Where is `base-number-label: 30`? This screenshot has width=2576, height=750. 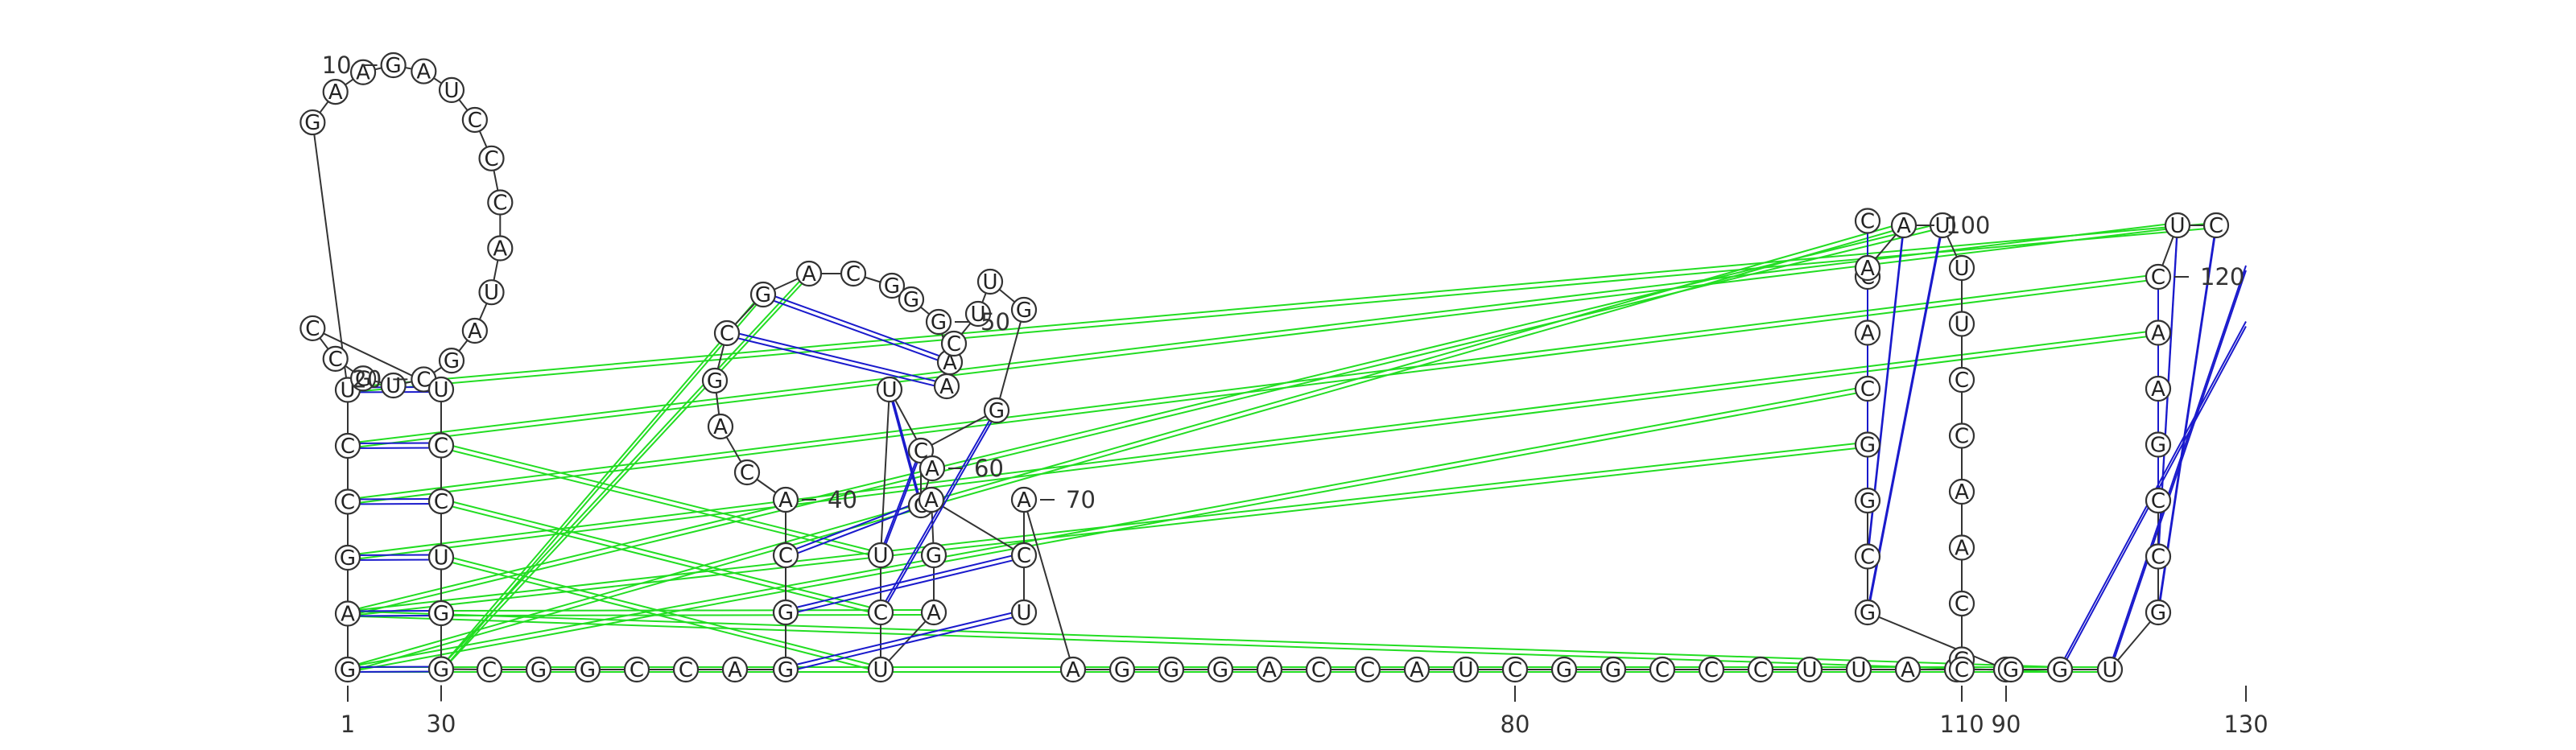
base-number-label: 30 is located at coordinates (442, 724).